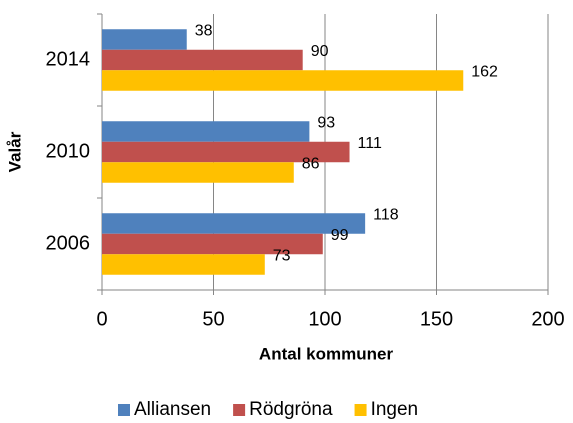  What do you see at coordinates (68, 151) in the screenshot?
I see `y-tick-label: 2010` at bounding box center [68, 151].